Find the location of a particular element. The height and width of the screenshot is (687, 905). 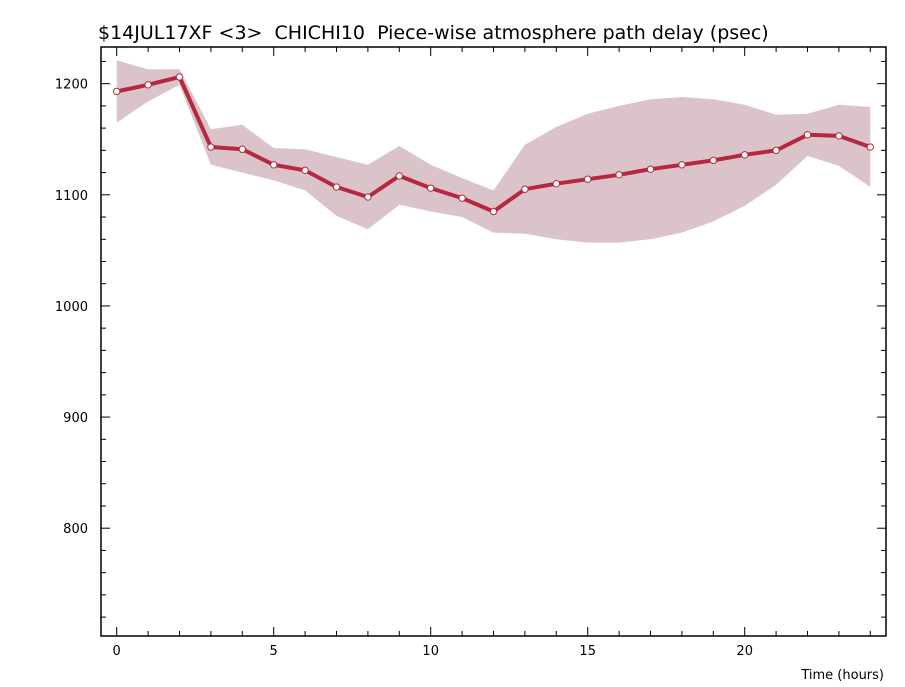

x-axis-label: Time (hours) is located at coordinates (842, 675).